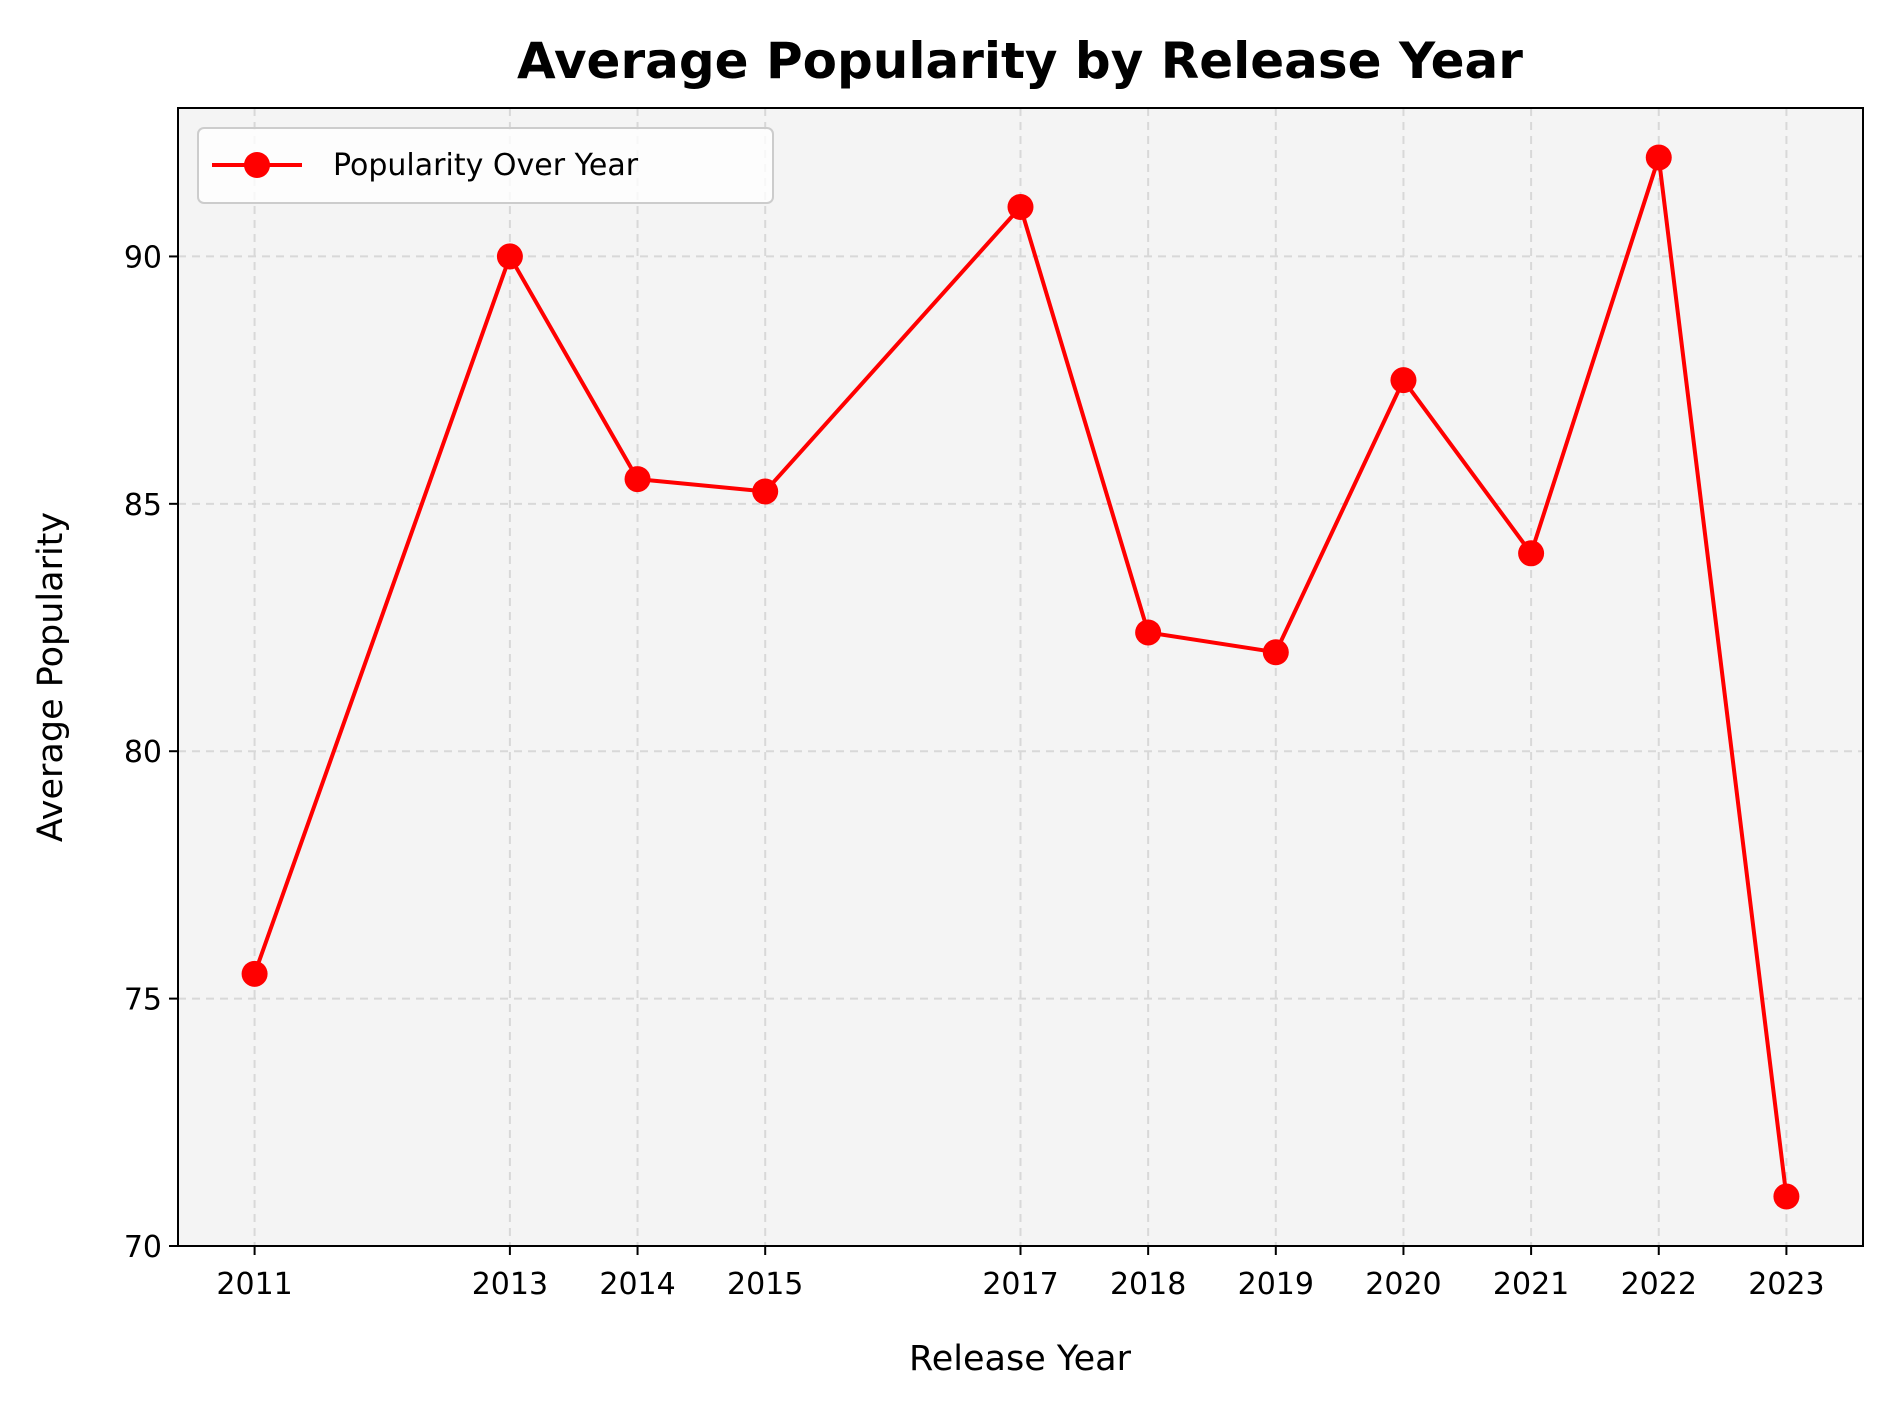  Describe the element at coordinates (510, 1284) in the screenshot. I see `x-tick-label: 2013` at that location.